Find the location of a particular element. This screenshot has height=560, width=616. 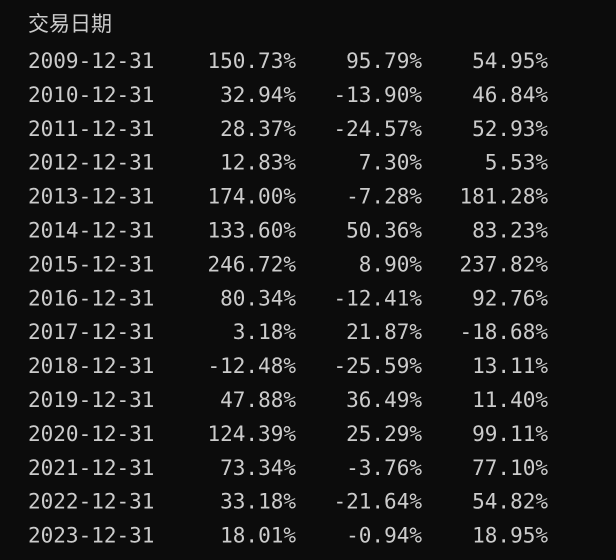

value-cell: 32.94% is located at coordinates (258, 95).